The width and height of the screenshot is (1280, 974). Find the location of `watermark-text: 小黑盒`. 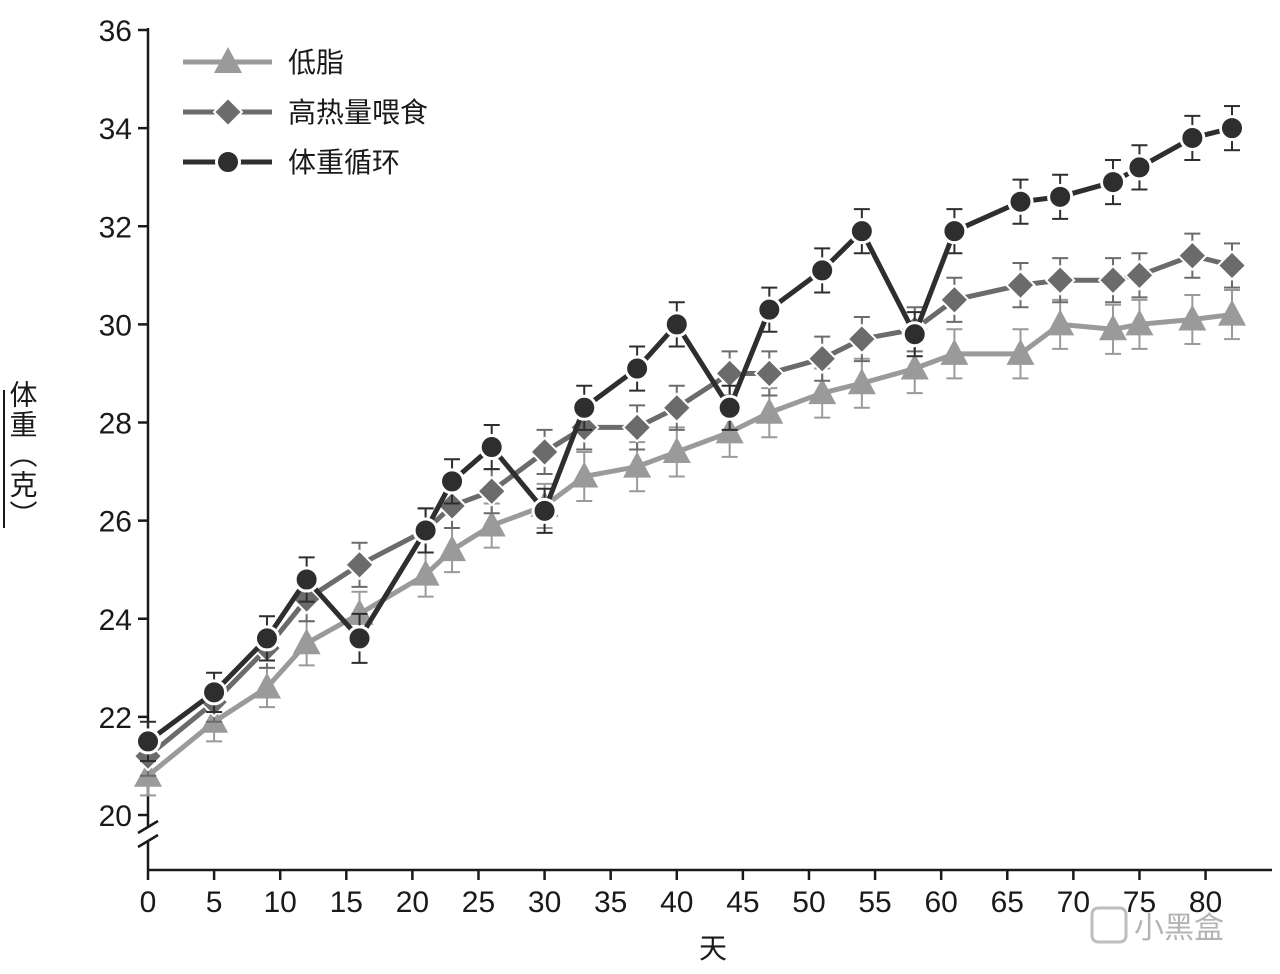

watermark-text: 小黑盒 is located at coordinates (1179, 928).